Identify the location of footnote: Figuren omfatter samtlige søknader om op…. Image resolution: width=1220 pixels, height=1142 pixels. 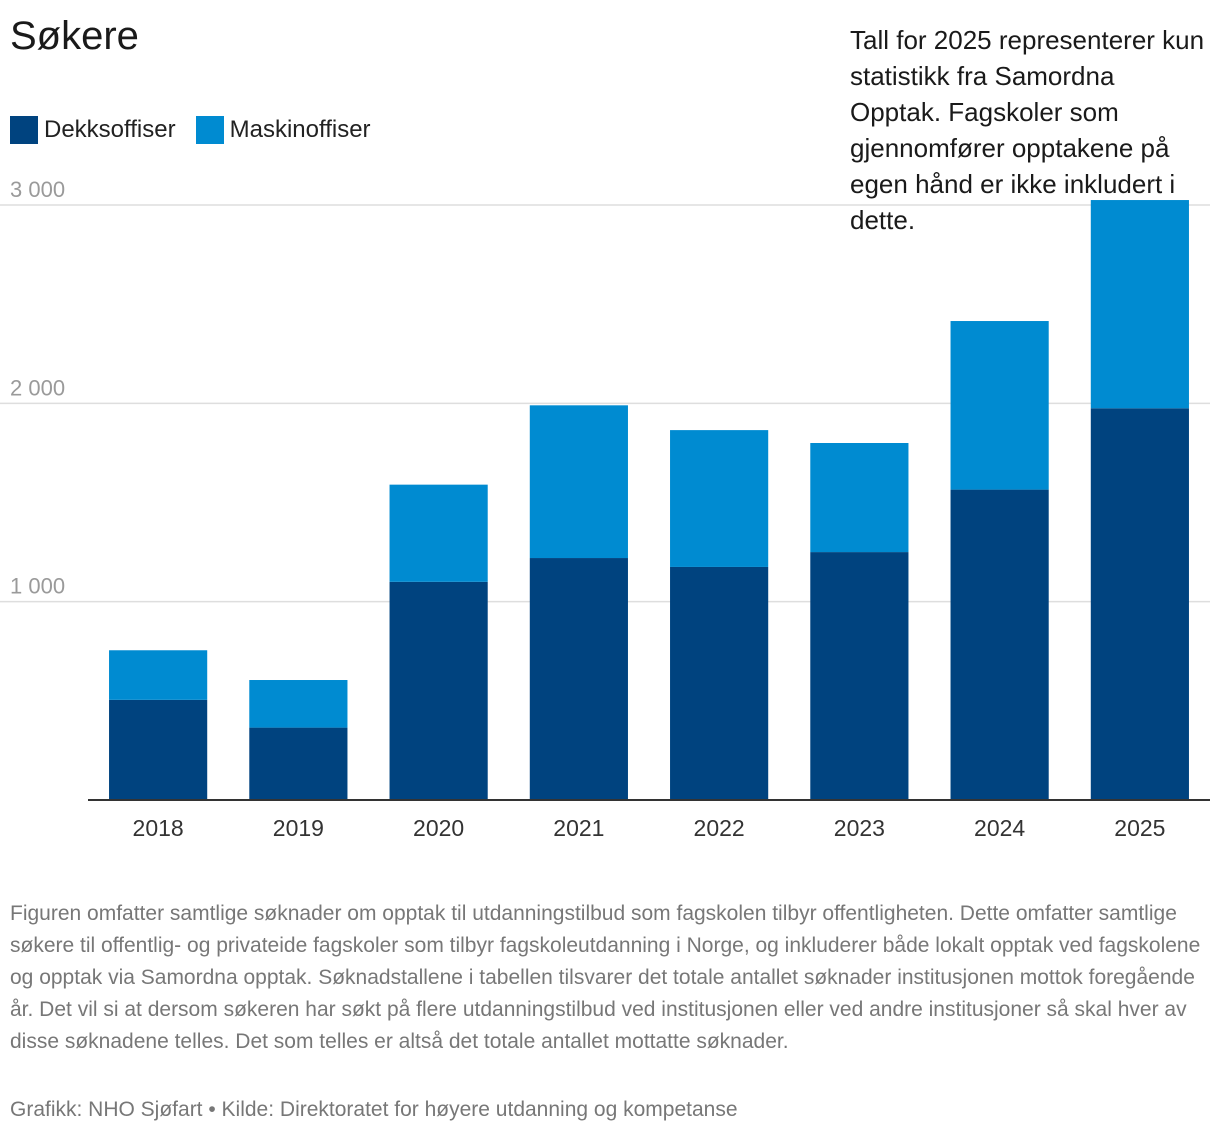
(605, 977).